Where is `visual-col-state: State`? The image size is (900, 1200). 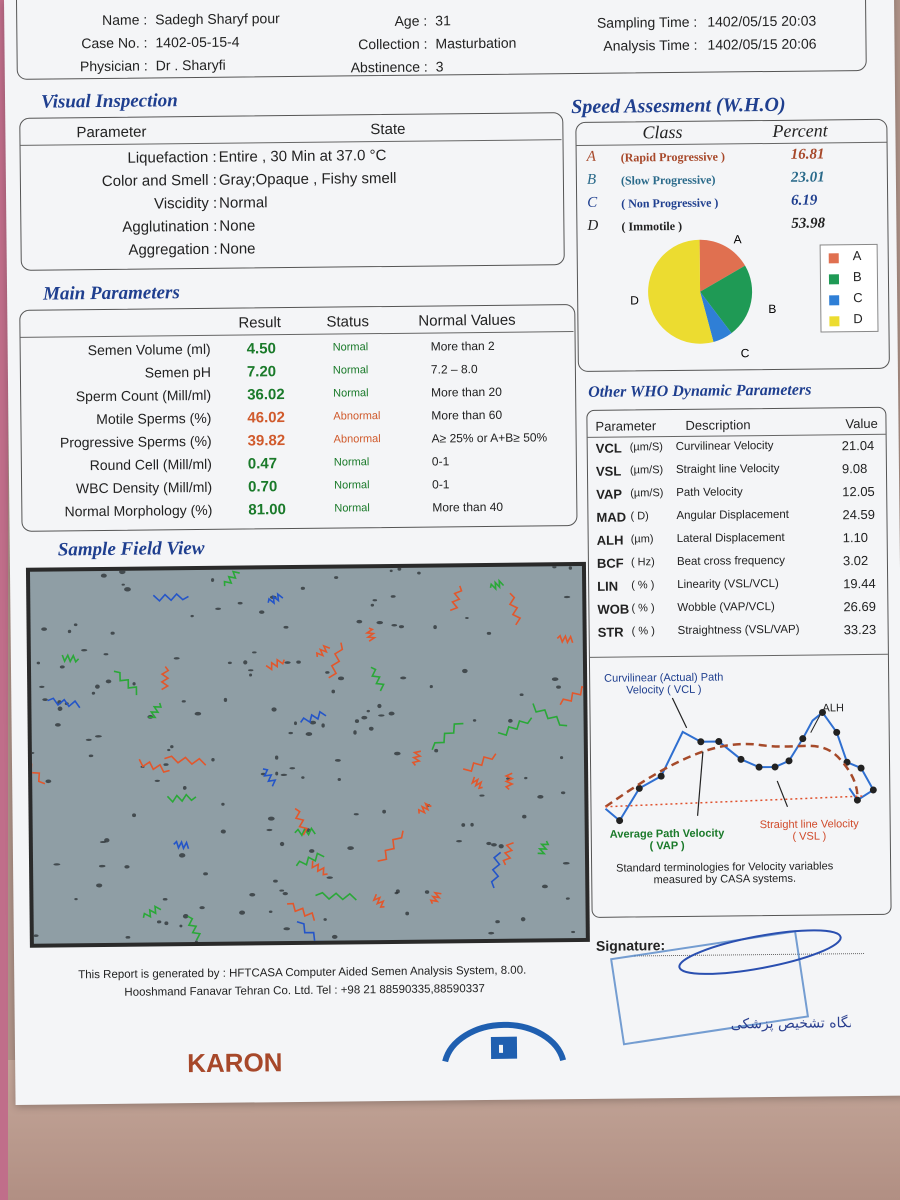
visual-col-state: State is located at coordinates (387, 129).